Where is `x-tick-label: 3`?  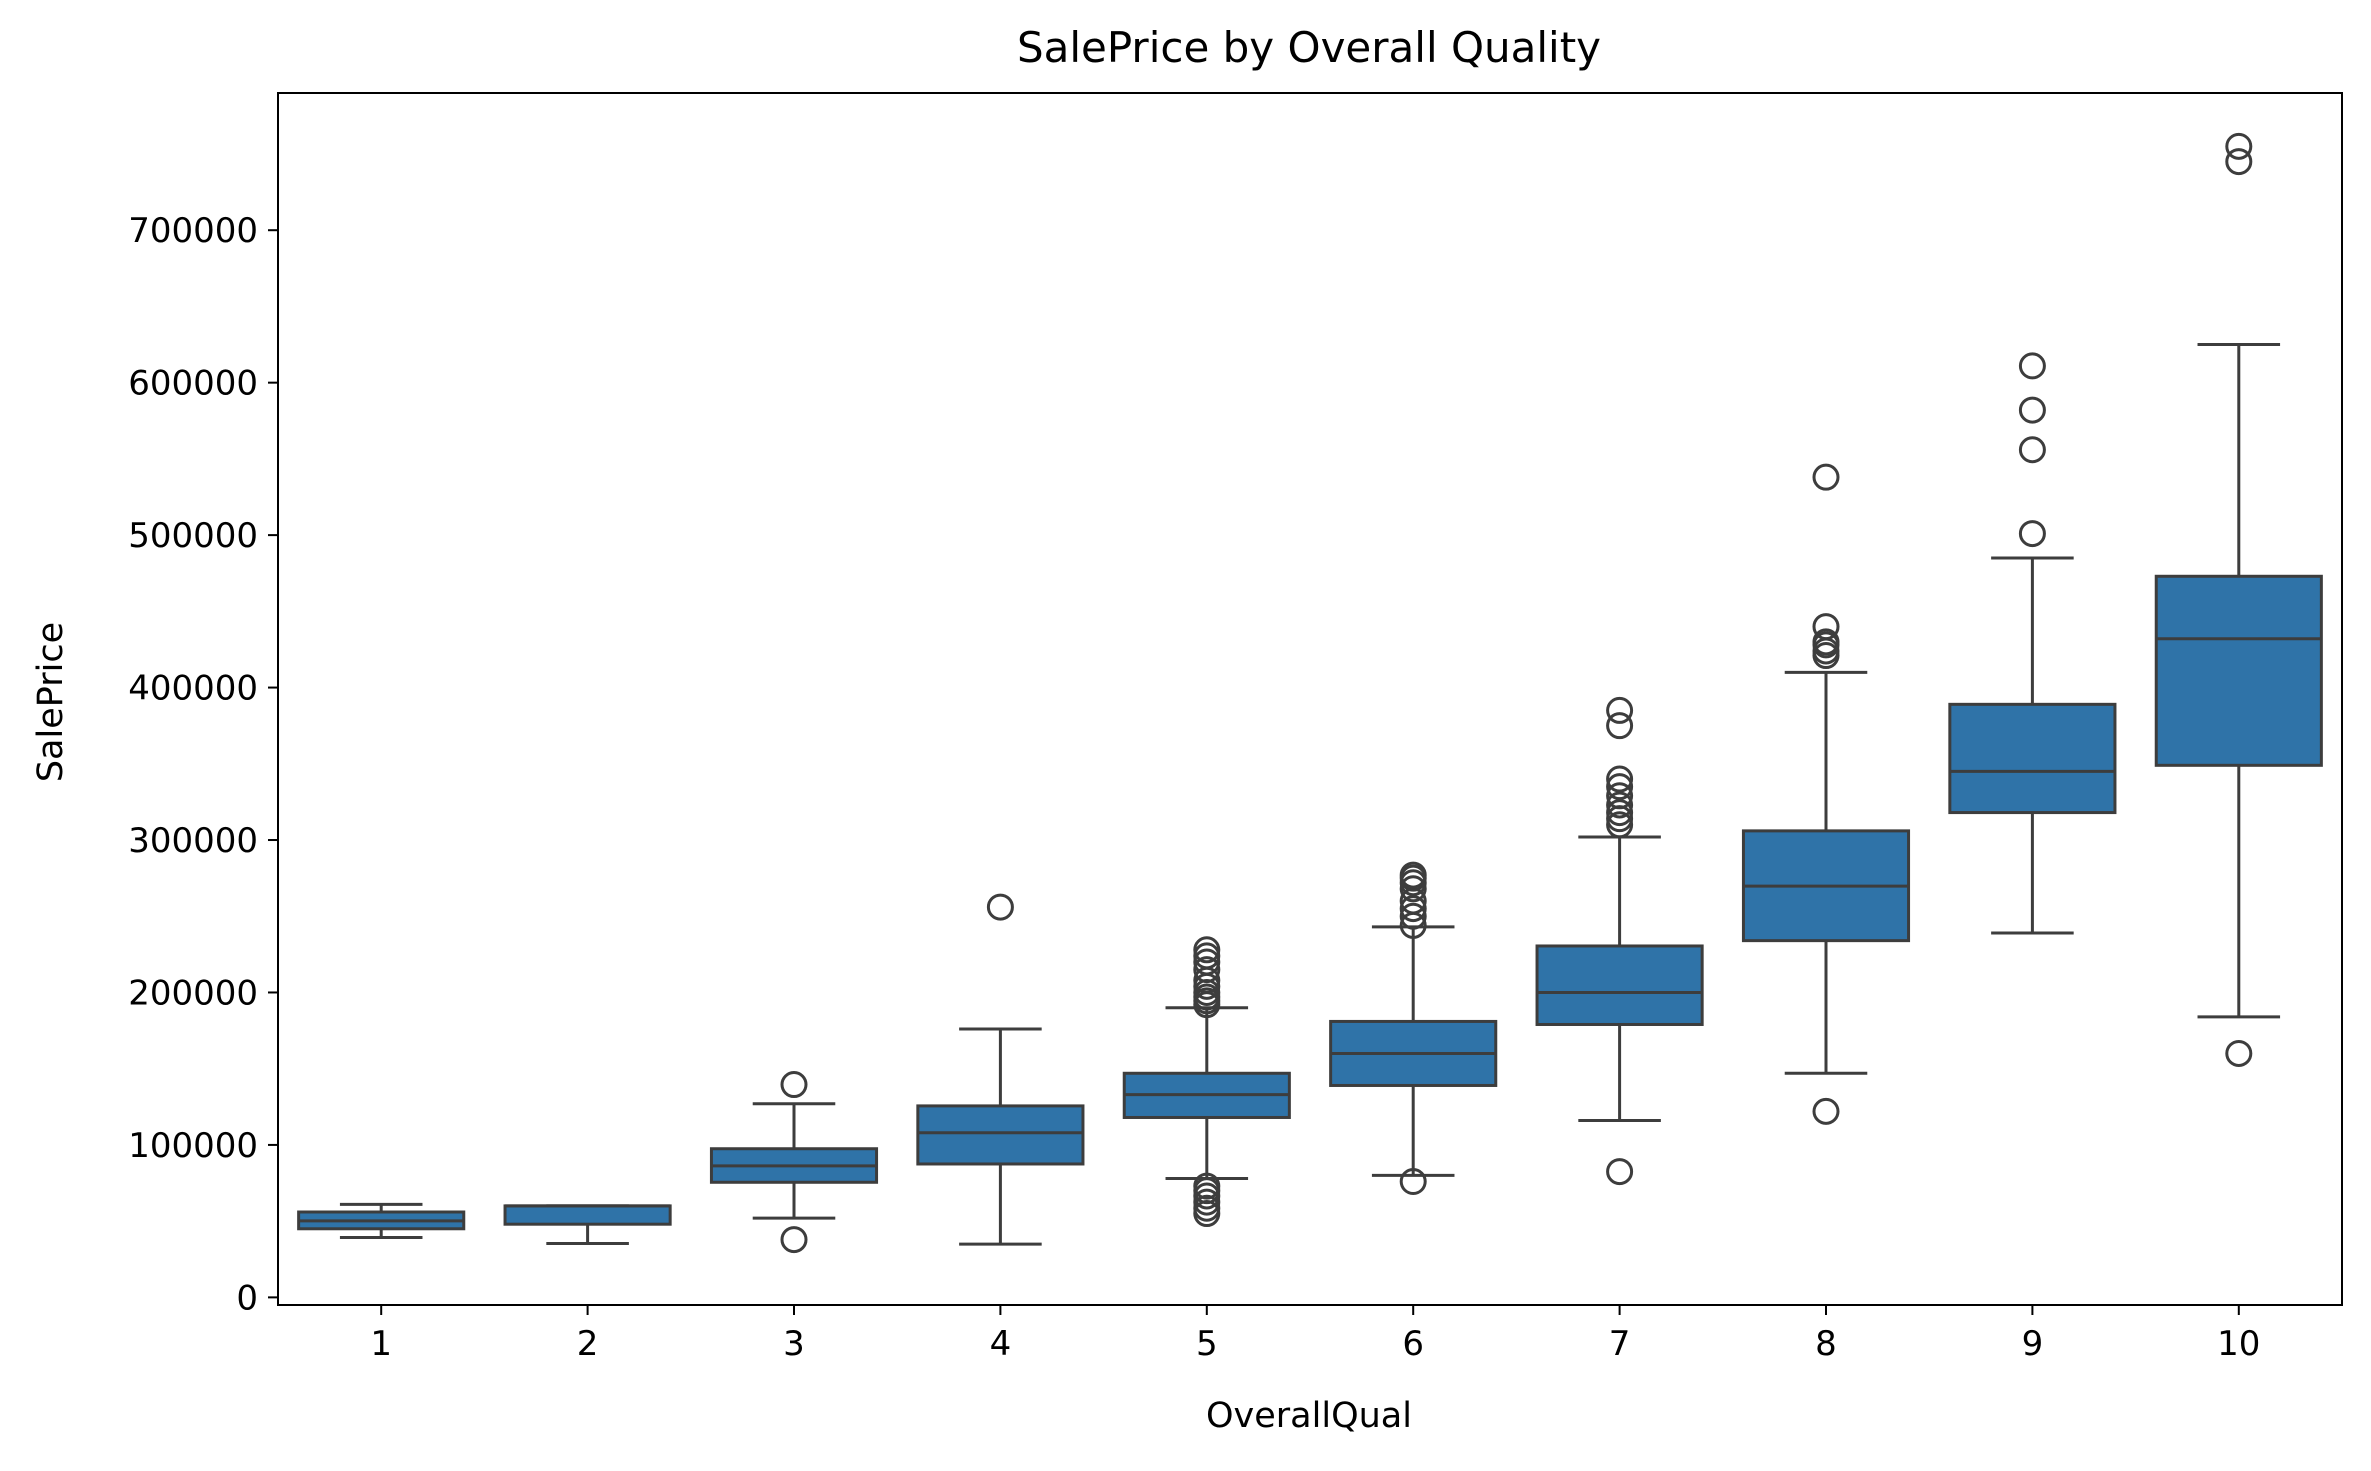
x-tick-label: 3 is located at coordinates (794, 1344).